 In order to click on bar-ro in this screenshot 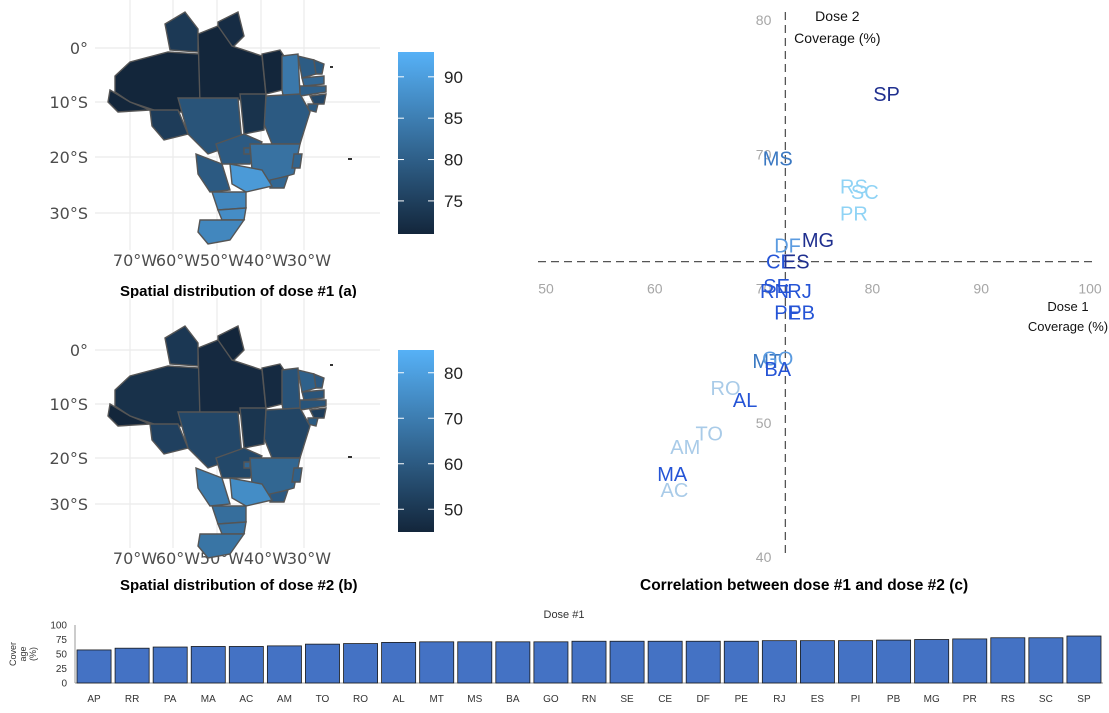, I will do `click(360, 663)`.